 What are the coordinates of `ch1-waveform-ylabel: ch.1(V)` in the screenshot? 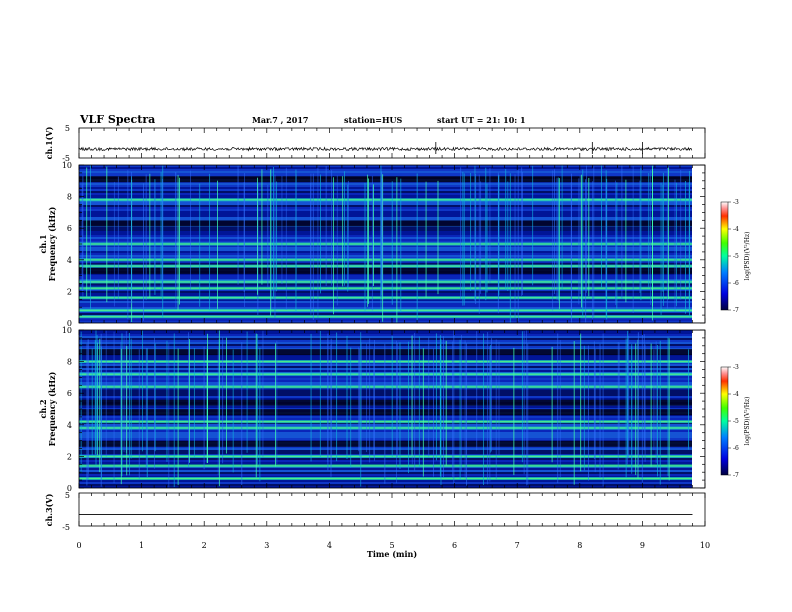 It's located at (49, 142).